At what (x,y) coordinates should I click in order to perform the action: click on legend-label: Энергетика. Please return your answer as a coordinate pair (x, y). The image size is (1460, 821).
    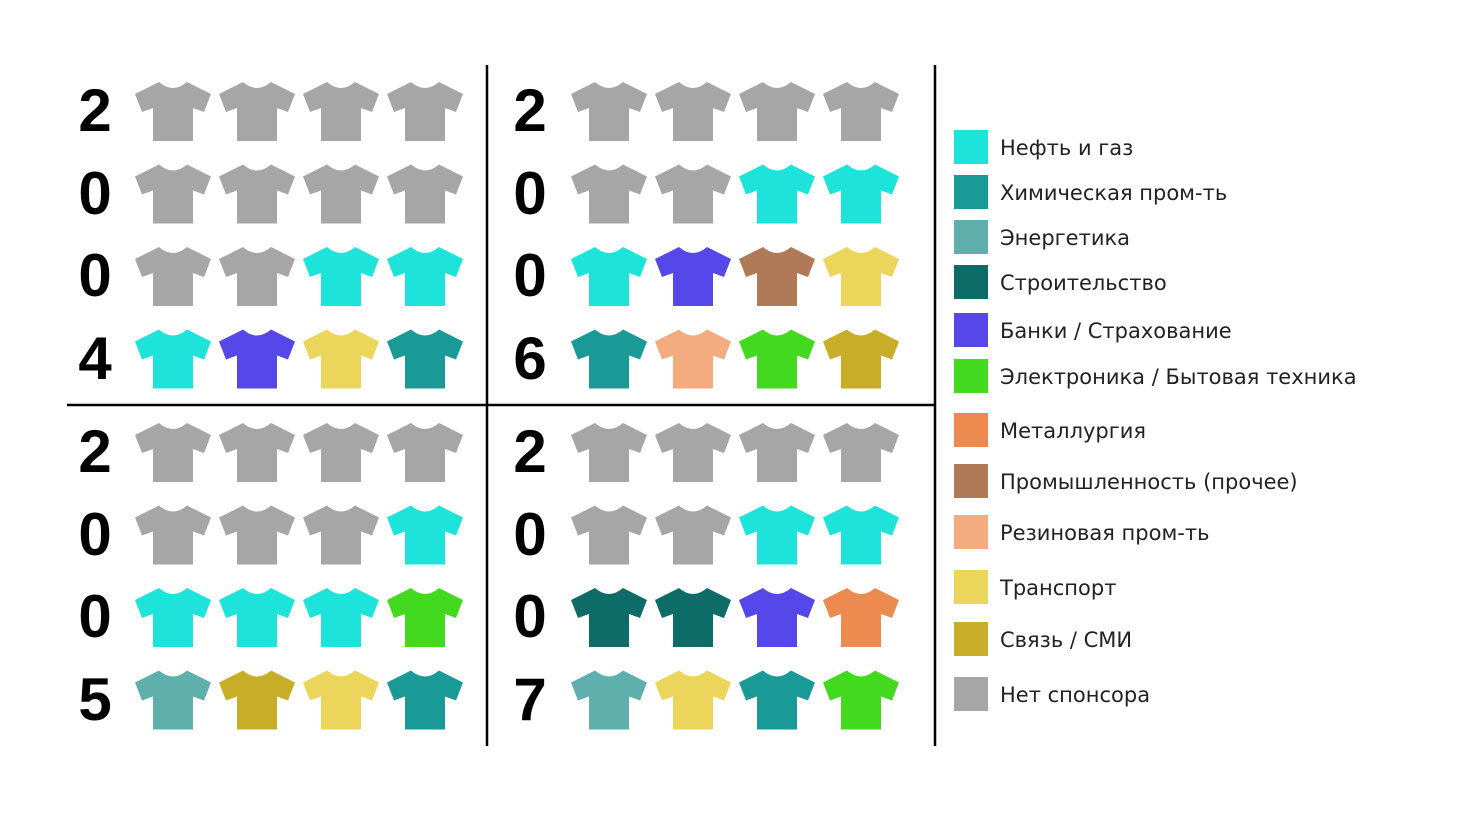
    Looking at the image, I should click on (1065, 238).